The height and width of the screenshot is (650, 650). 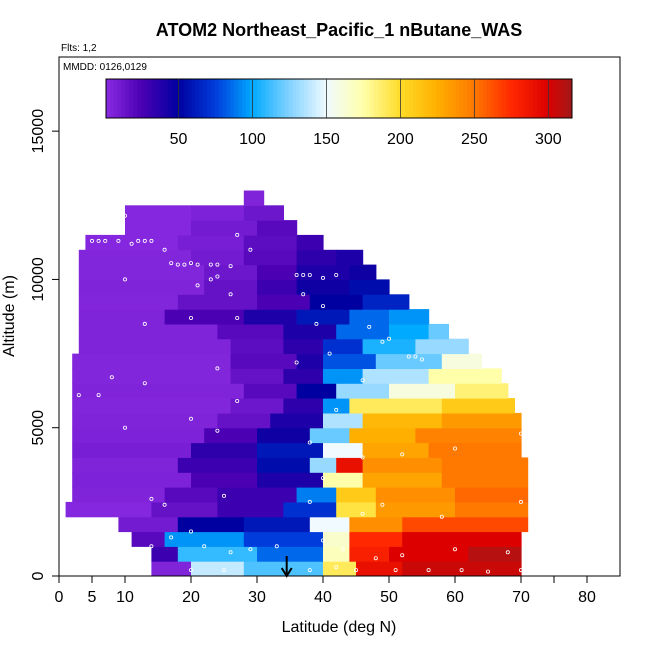 I want to click on x-tick-label: 50, so click(x=389, y=597).